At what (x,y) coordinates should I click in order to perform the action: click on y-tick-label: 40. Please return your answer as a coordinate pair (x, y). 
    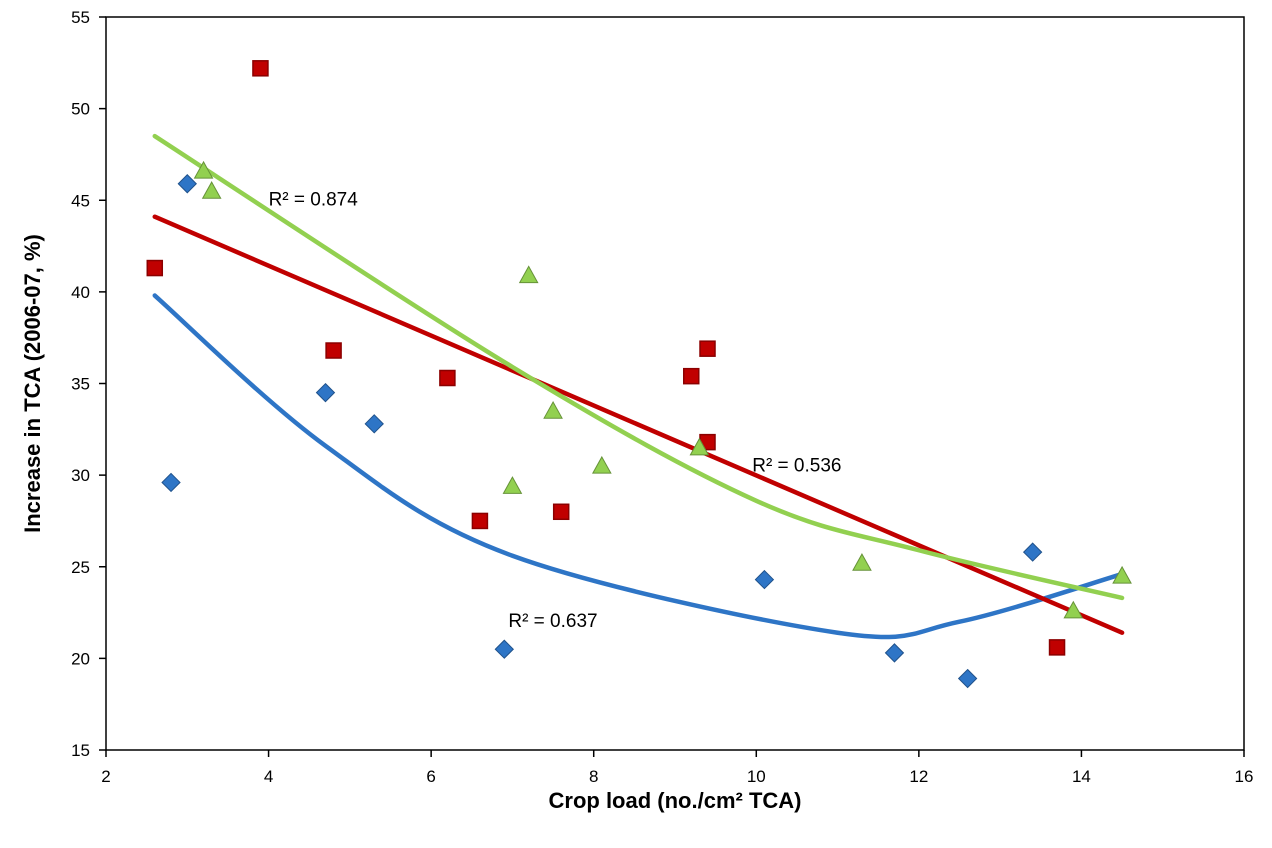
    Looking at the image, I should click on (80, 292).